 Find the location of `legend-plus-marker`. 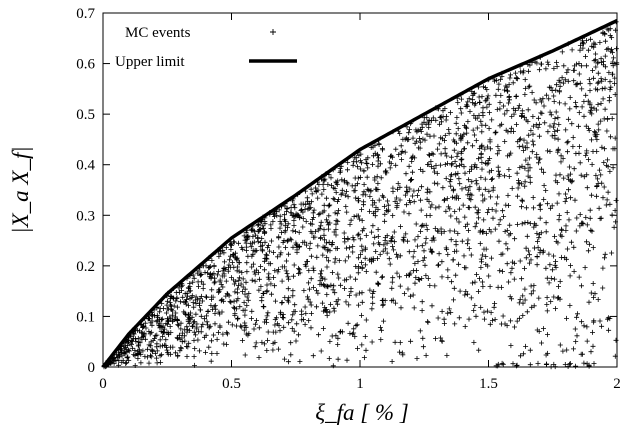

legend-plus-marker is located at coordinates (273, 32).